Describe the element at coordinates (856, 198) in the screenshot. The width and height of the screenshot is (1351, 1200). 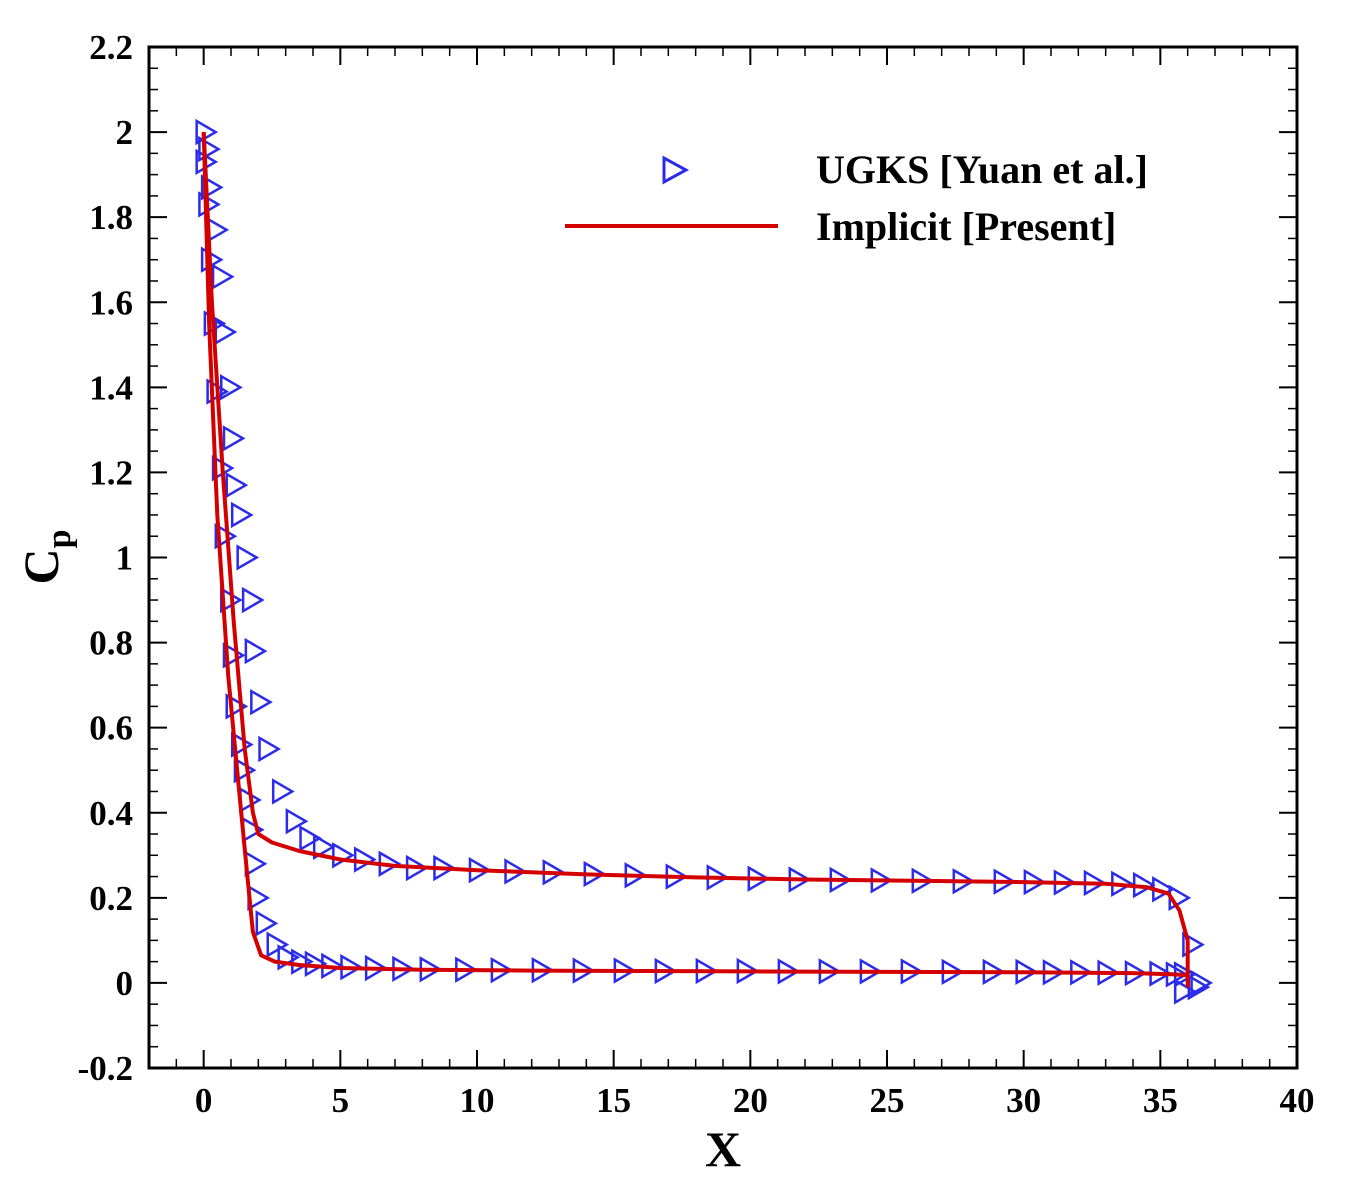
I see `legend: UGKS [Yuan et al.] Implicit [Present]` at that location.